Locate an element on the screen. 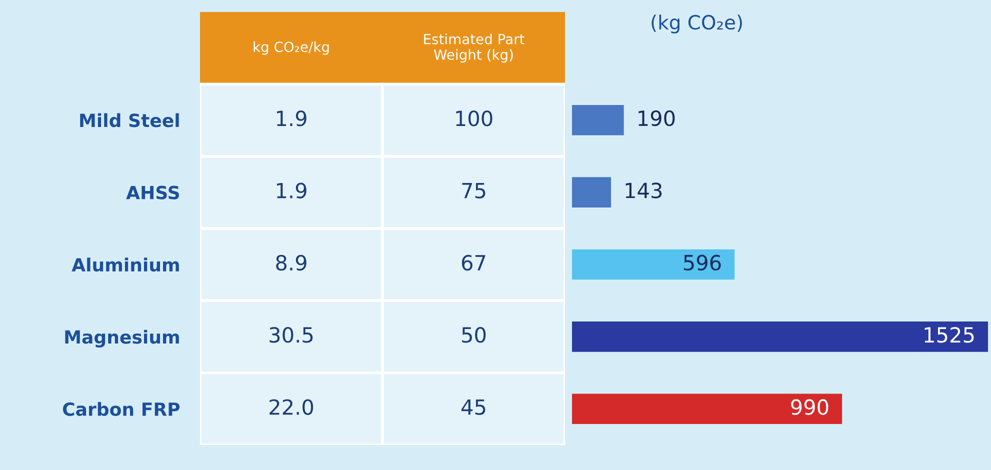  text: 8.9 is located at coordinates (291, 262).